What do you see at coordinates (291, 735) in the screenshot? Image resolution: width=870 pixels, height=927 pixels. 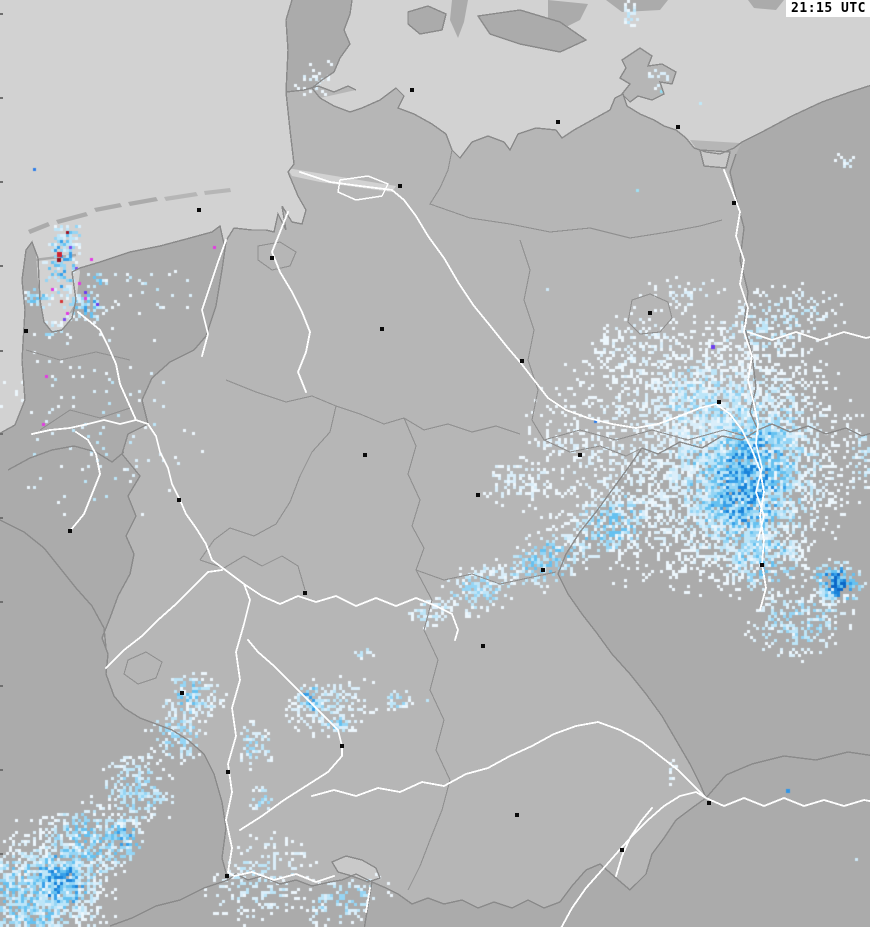 I see `river-neckar` at bounding box center [291, 735].